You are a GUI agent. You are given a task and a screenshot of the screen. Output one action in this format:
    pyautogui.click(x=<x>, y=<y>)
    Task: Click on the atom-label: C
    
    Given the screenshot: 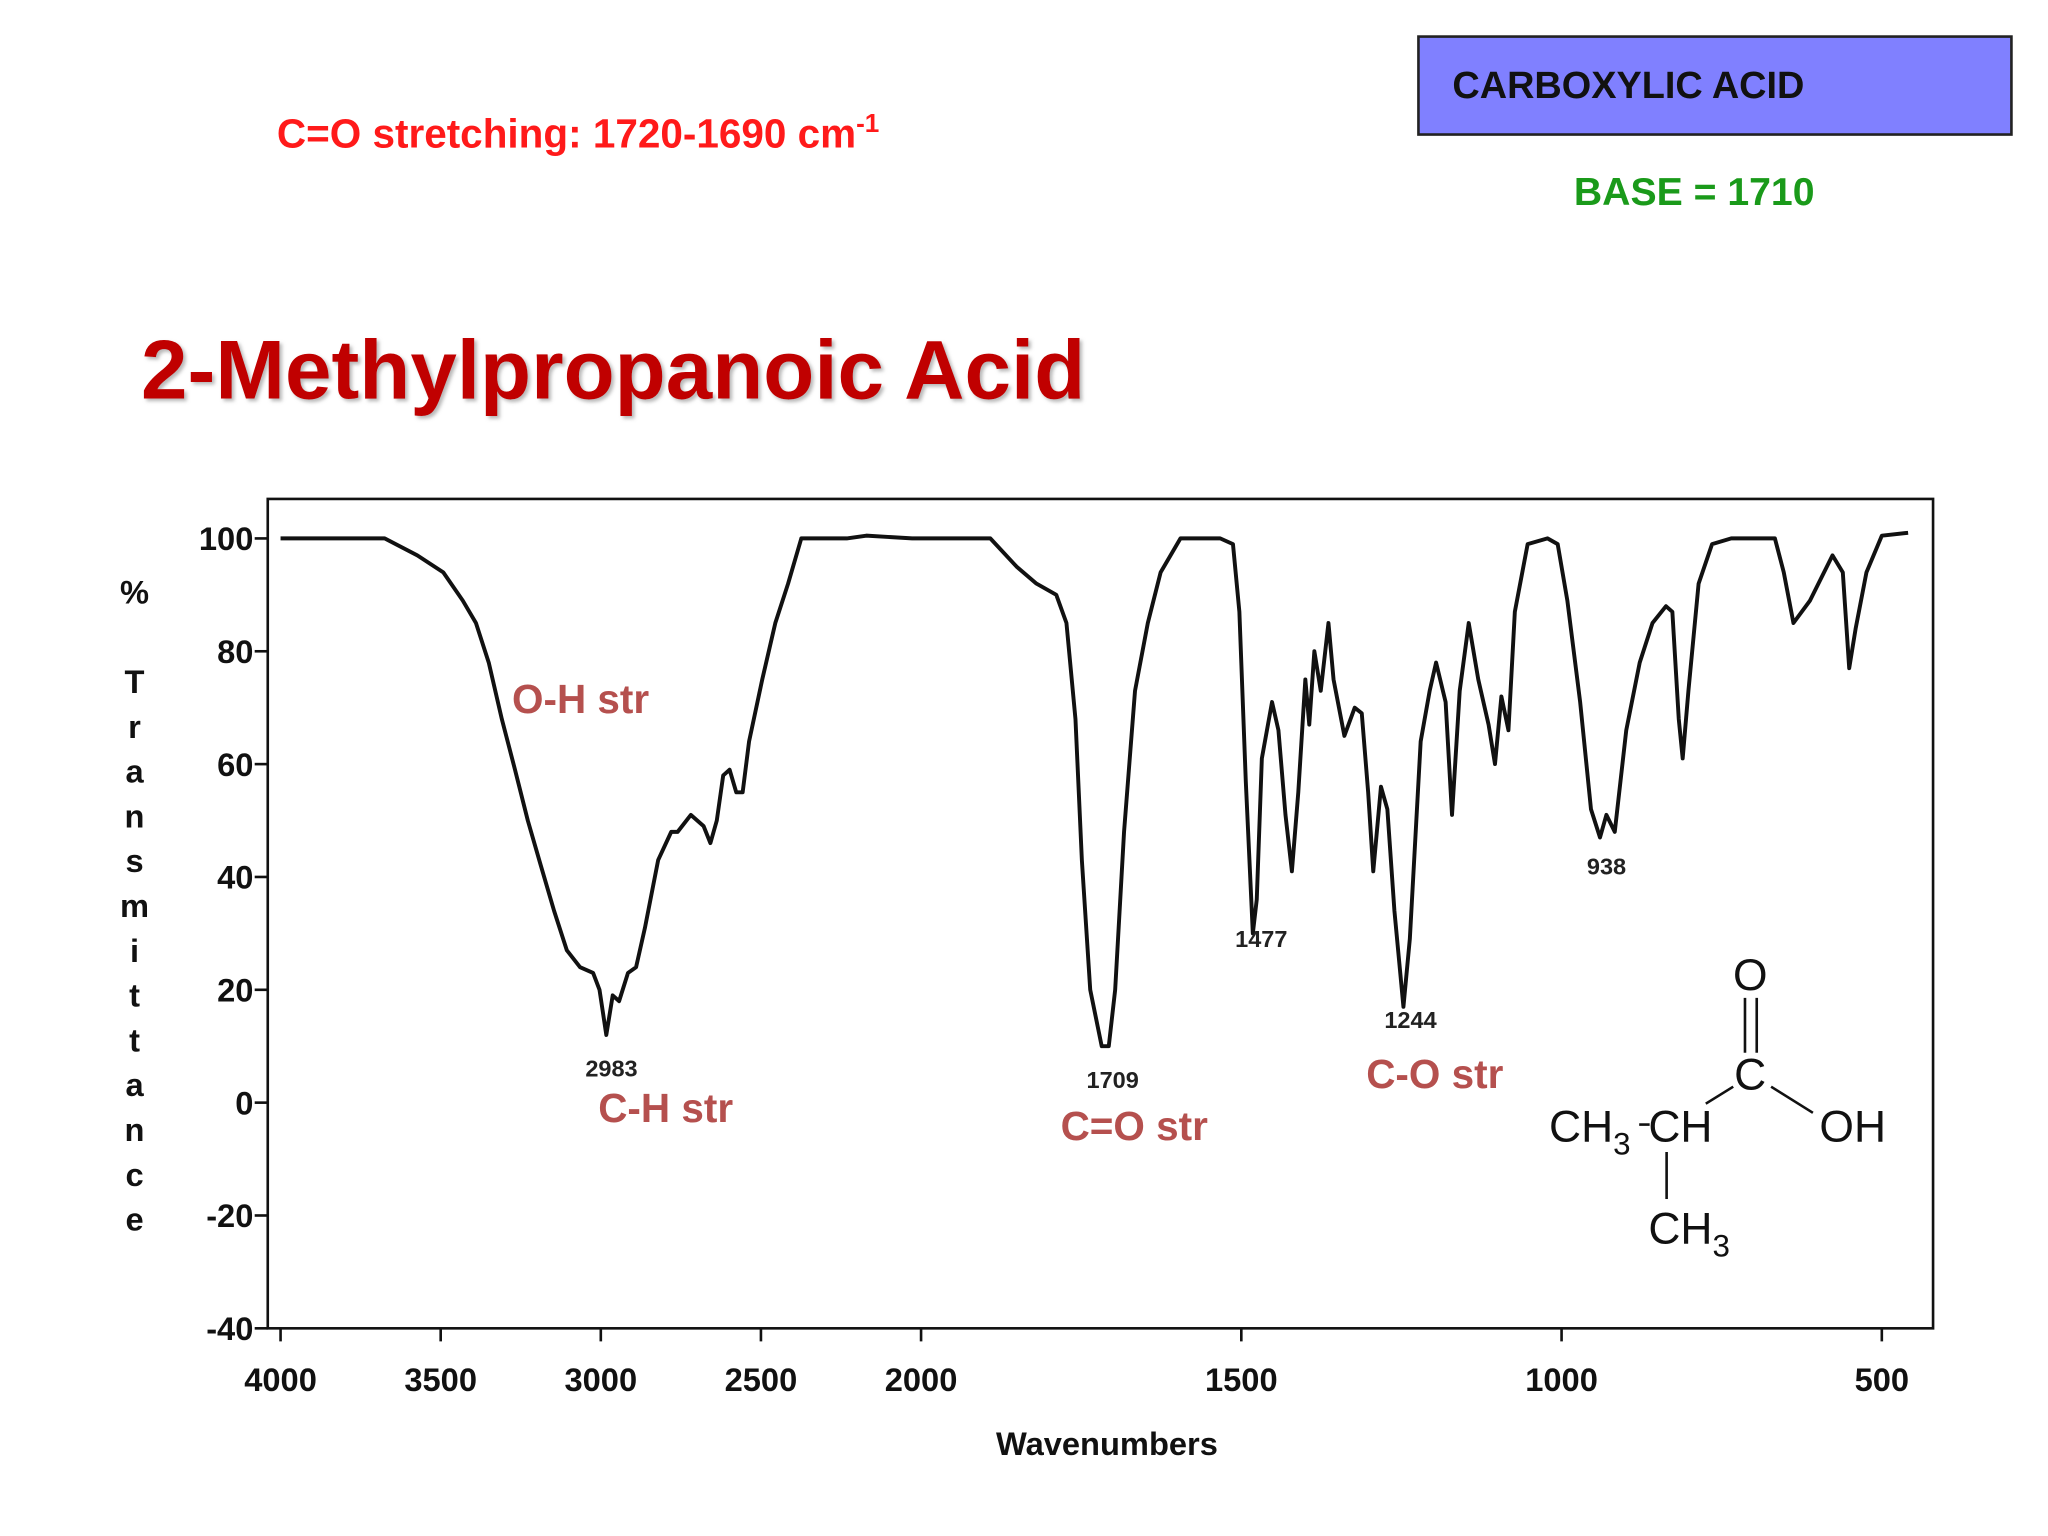 What is the action you would take?
    pyautogui.click(x=1750, y=1074)
    